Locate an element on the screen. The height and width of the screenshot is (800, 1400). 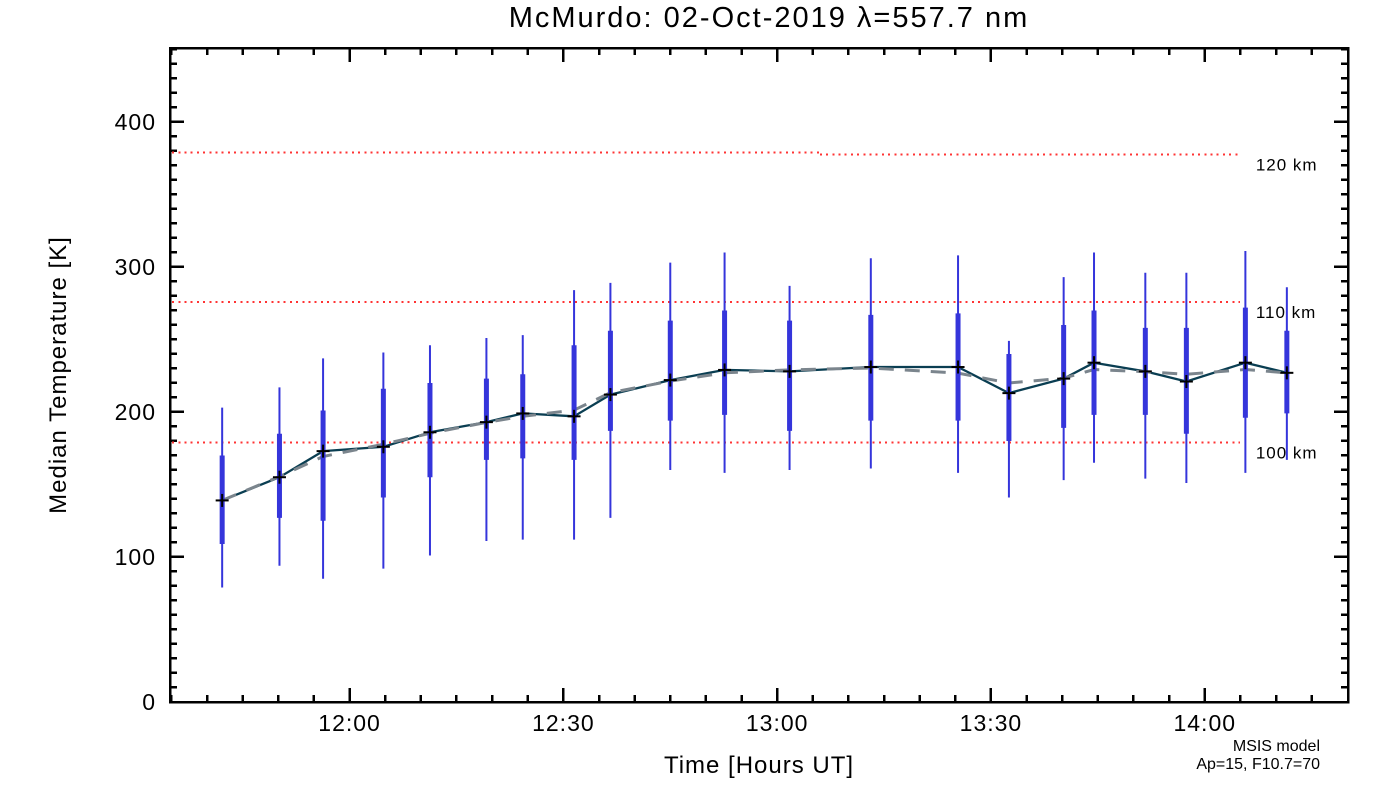
y-tick-label: 0 is located at coordinates (149, 702).